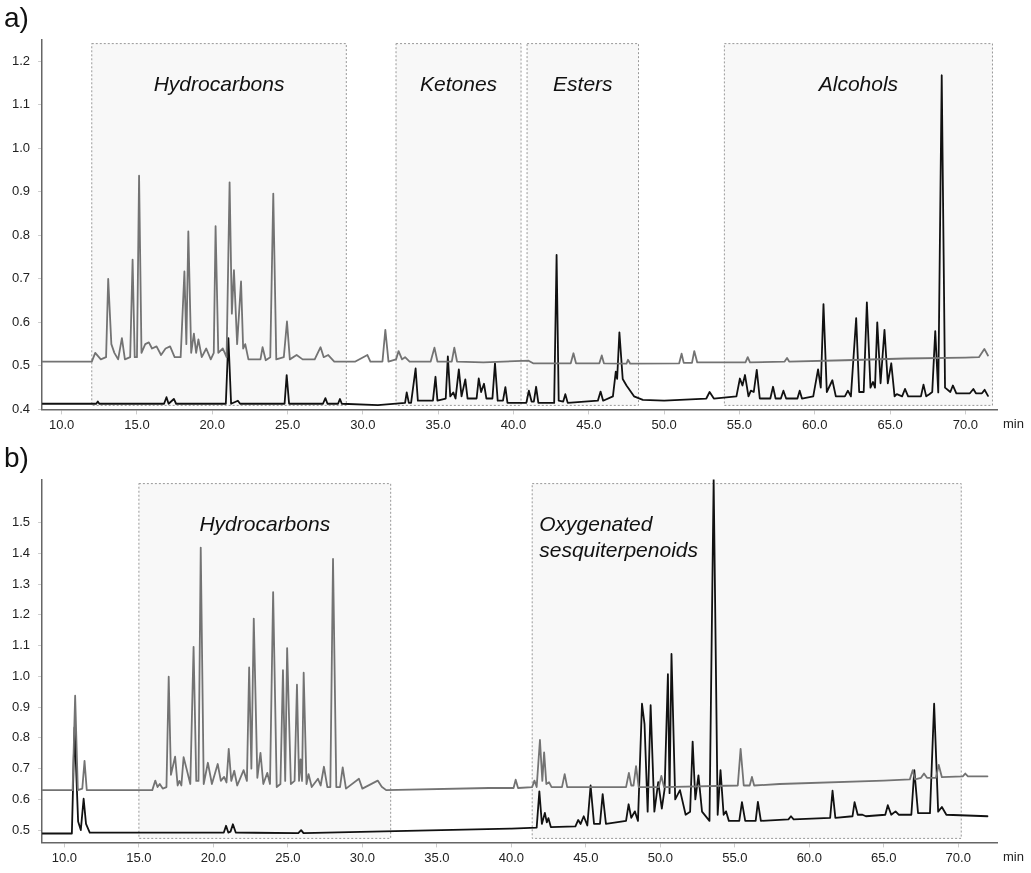  What do you see at coordinates (21, 408) in the screenshot?
I see `y-tick-label: 0.4` at bounding box center [21, 408].